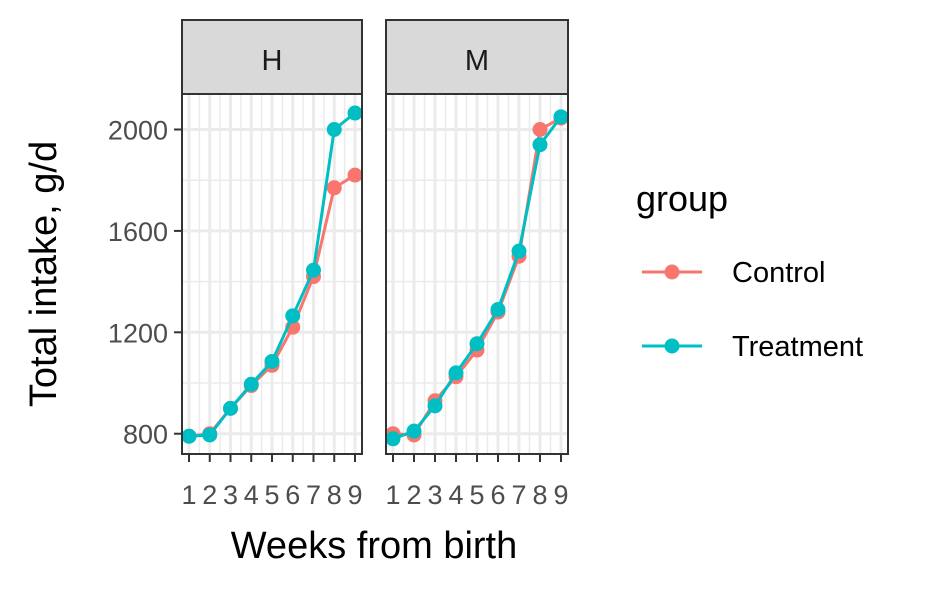  I want to click on y-tick-label: 1600, so click(138, 232).